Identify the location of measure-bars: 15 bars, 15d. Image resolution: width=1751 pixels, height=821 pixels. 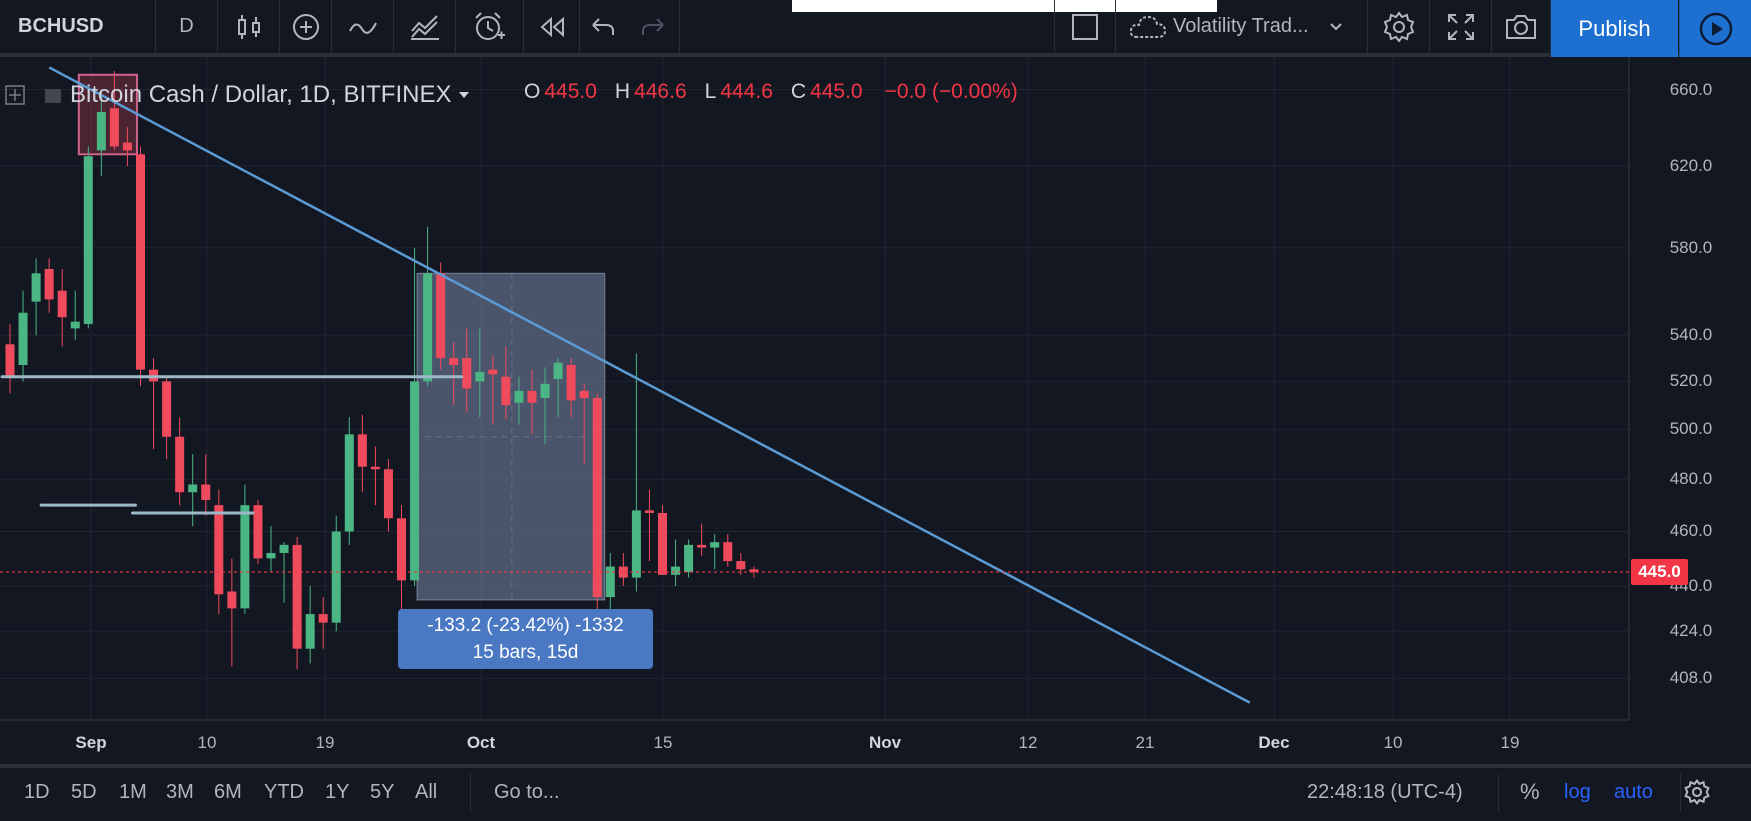
(525, 652).